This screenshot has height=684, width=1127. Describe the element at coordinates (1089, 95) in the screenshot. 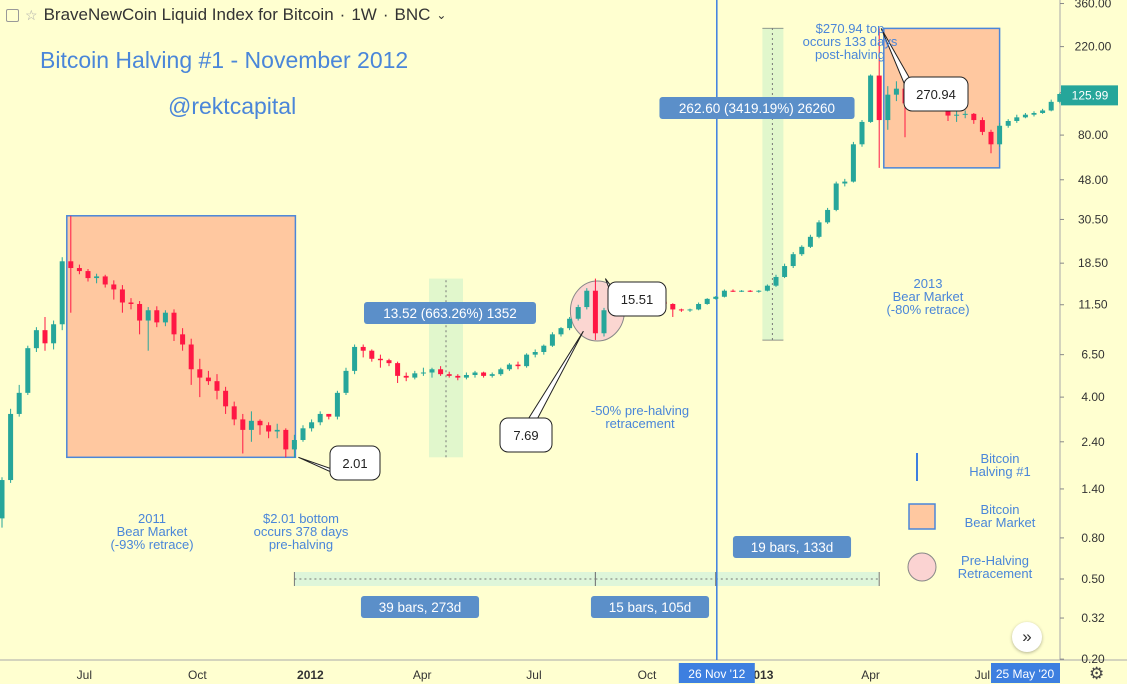

I see `last-price-tag` at that location.